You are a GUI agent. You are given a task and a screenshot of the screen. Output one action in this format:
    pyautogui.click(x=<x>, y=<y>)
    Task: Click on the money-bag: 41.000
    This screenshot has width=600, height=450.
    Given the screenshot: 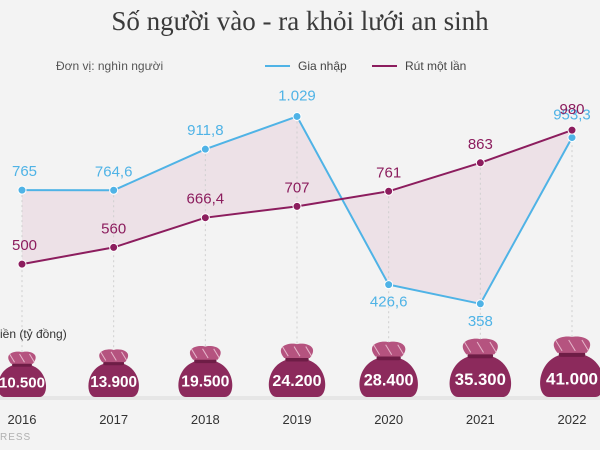 What is the action you would take?
    pyautogui.click(x=570, y=366)
    